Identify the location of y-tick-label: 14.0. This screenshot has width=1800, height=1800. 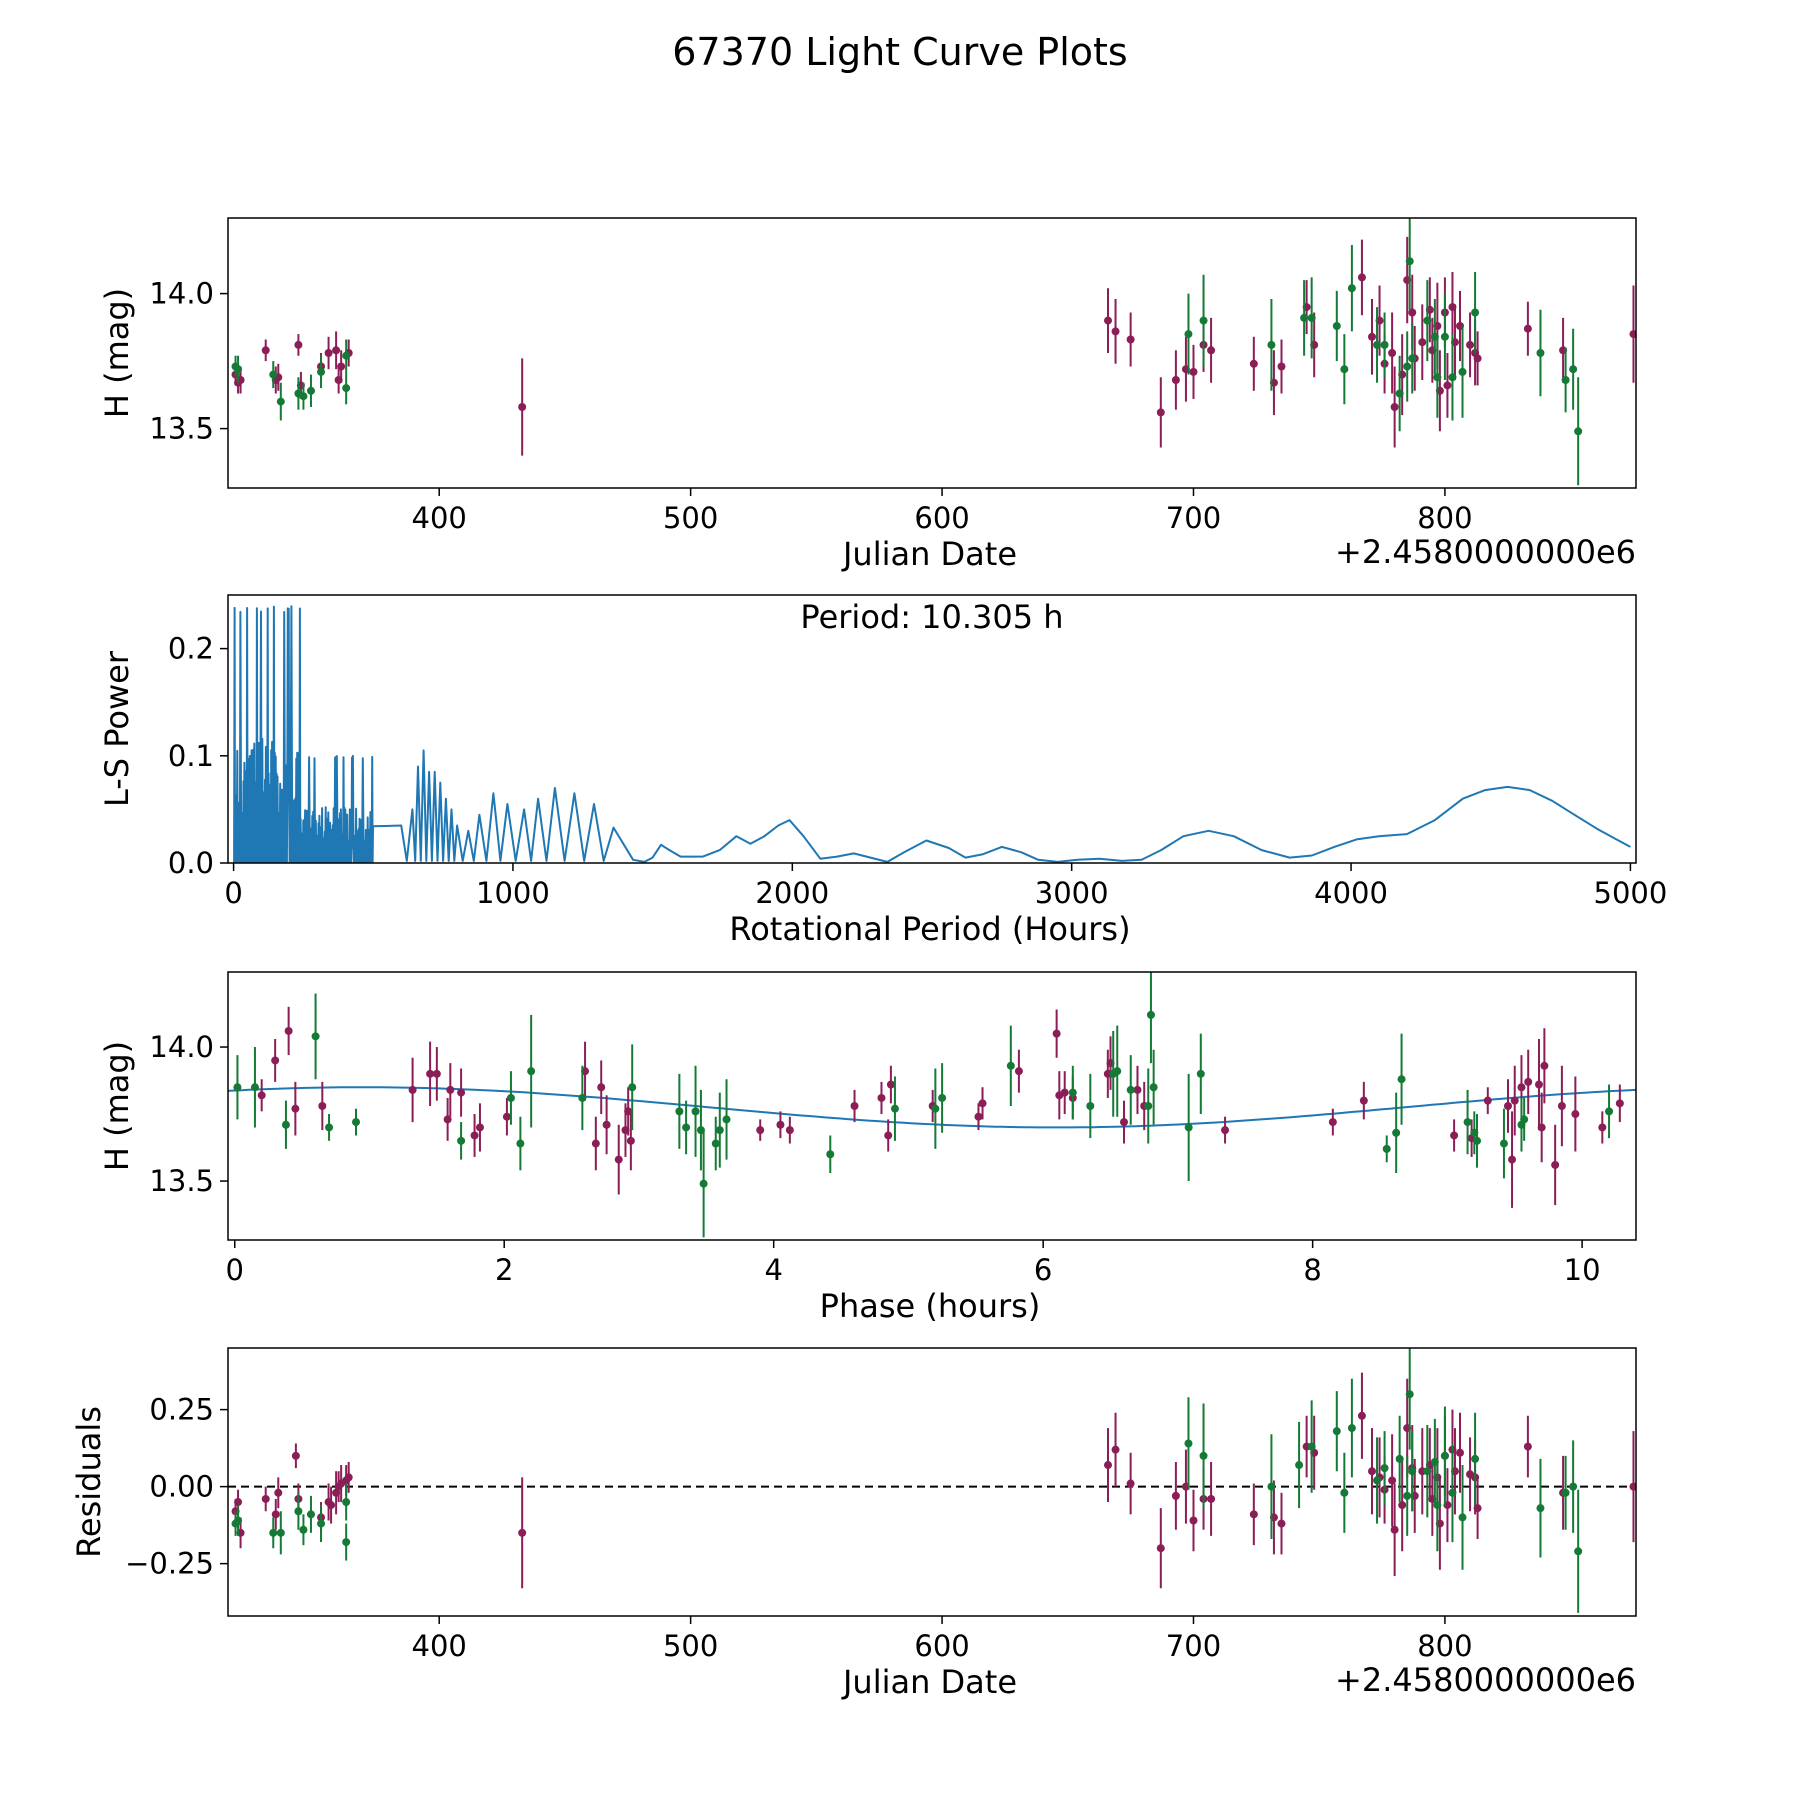
(181, 294).